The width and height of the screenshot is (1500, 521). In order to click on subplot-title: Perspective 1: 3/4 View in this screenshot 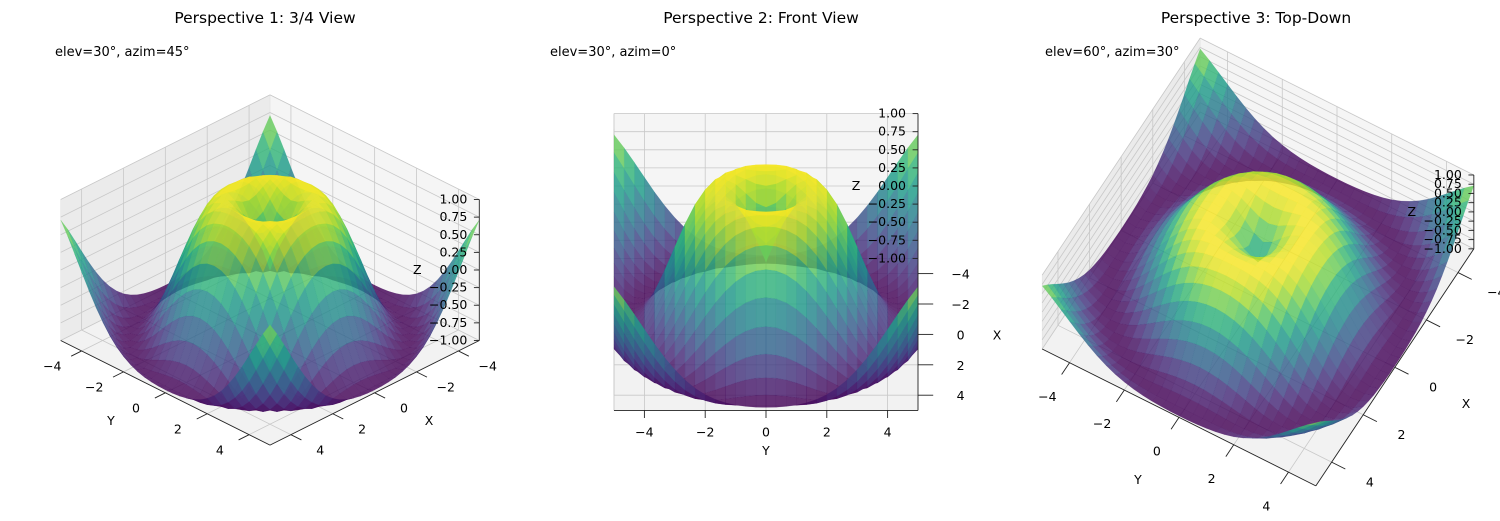, I will do `click(265, 18)`.